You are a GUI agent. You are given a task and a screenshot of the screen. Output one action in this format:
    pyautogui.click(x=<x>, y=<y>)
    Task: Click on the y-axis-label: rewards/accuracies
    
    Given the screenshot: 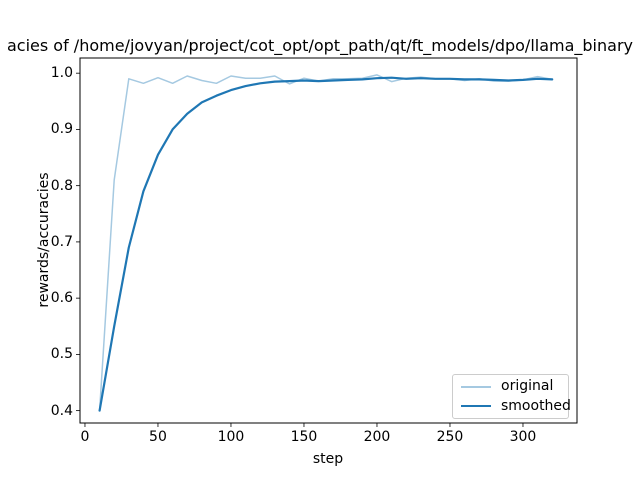 What is the action you would take?
    pyautogui.click(x=44, y=240)
    